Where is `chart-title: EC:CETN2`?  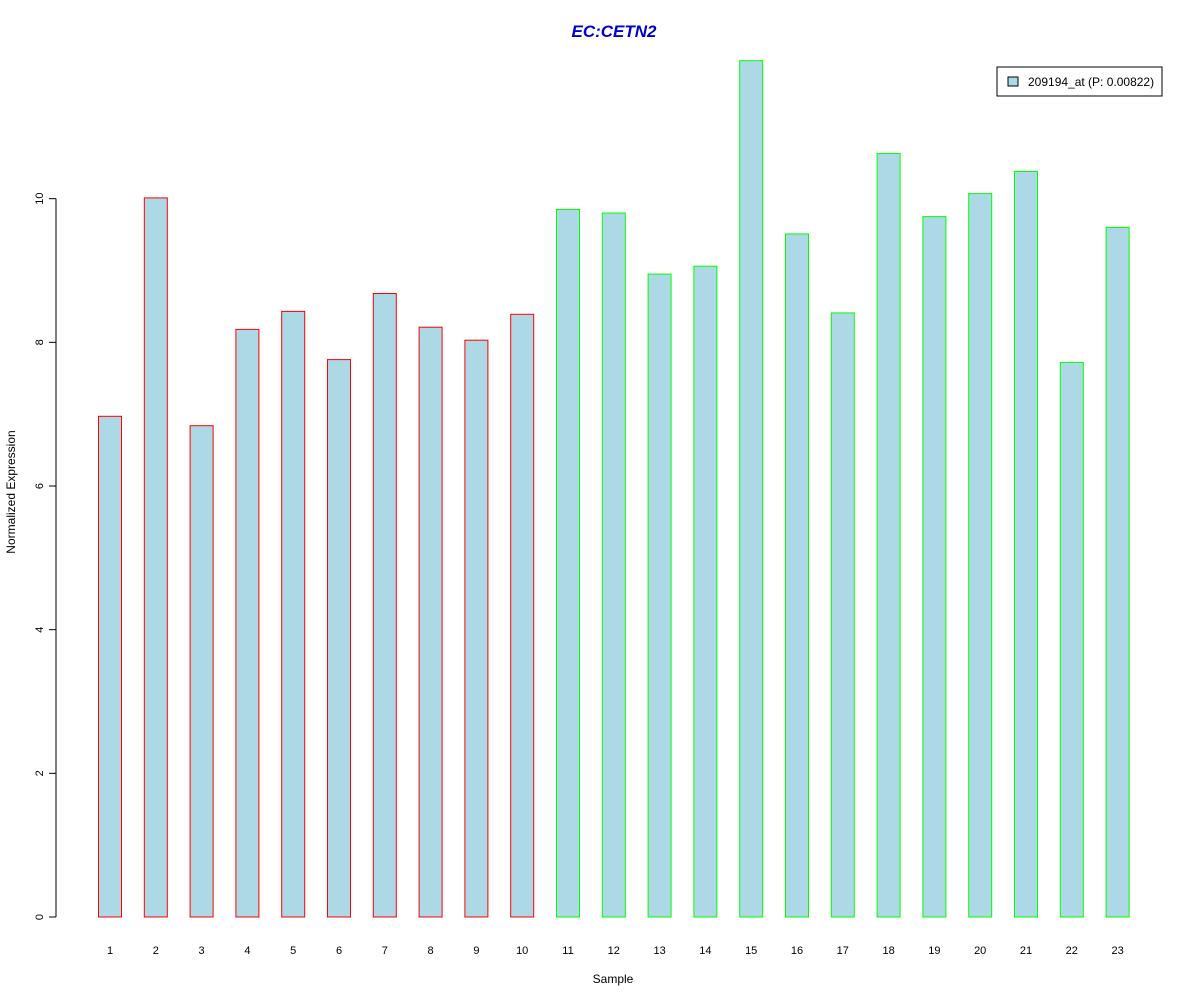
chart-title: EC:CETN2 is located at coordinates (614, 31).